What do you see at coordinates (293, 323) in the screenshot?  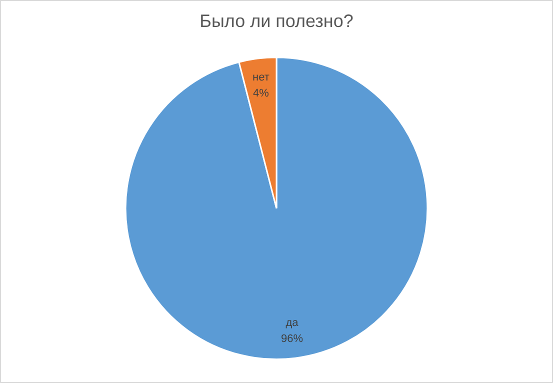 I see `slice-label: да` at bounding box center [293, 323].